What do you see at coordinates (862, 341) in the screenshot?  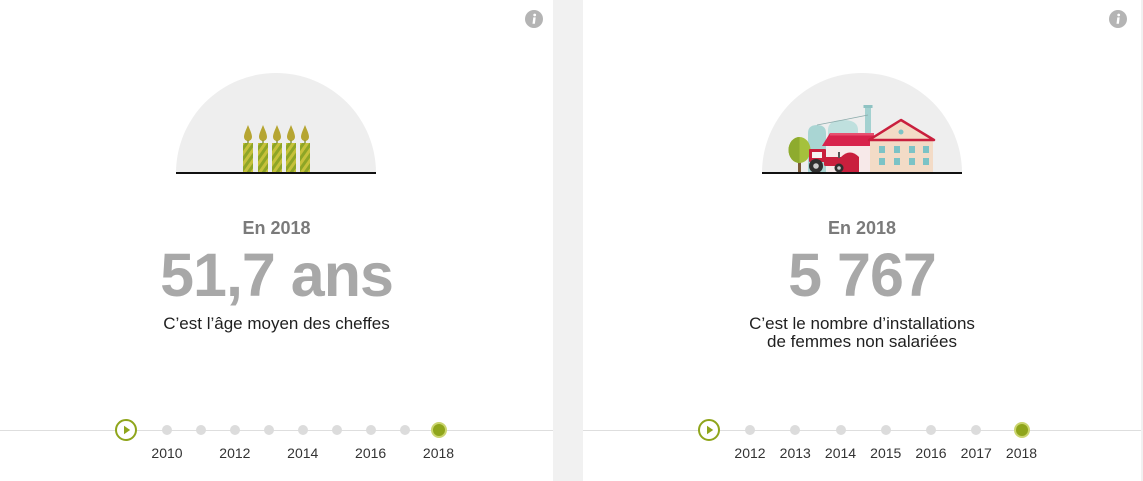 I see `description-line: de femmes non salariées` at bounding box center [862, 341].